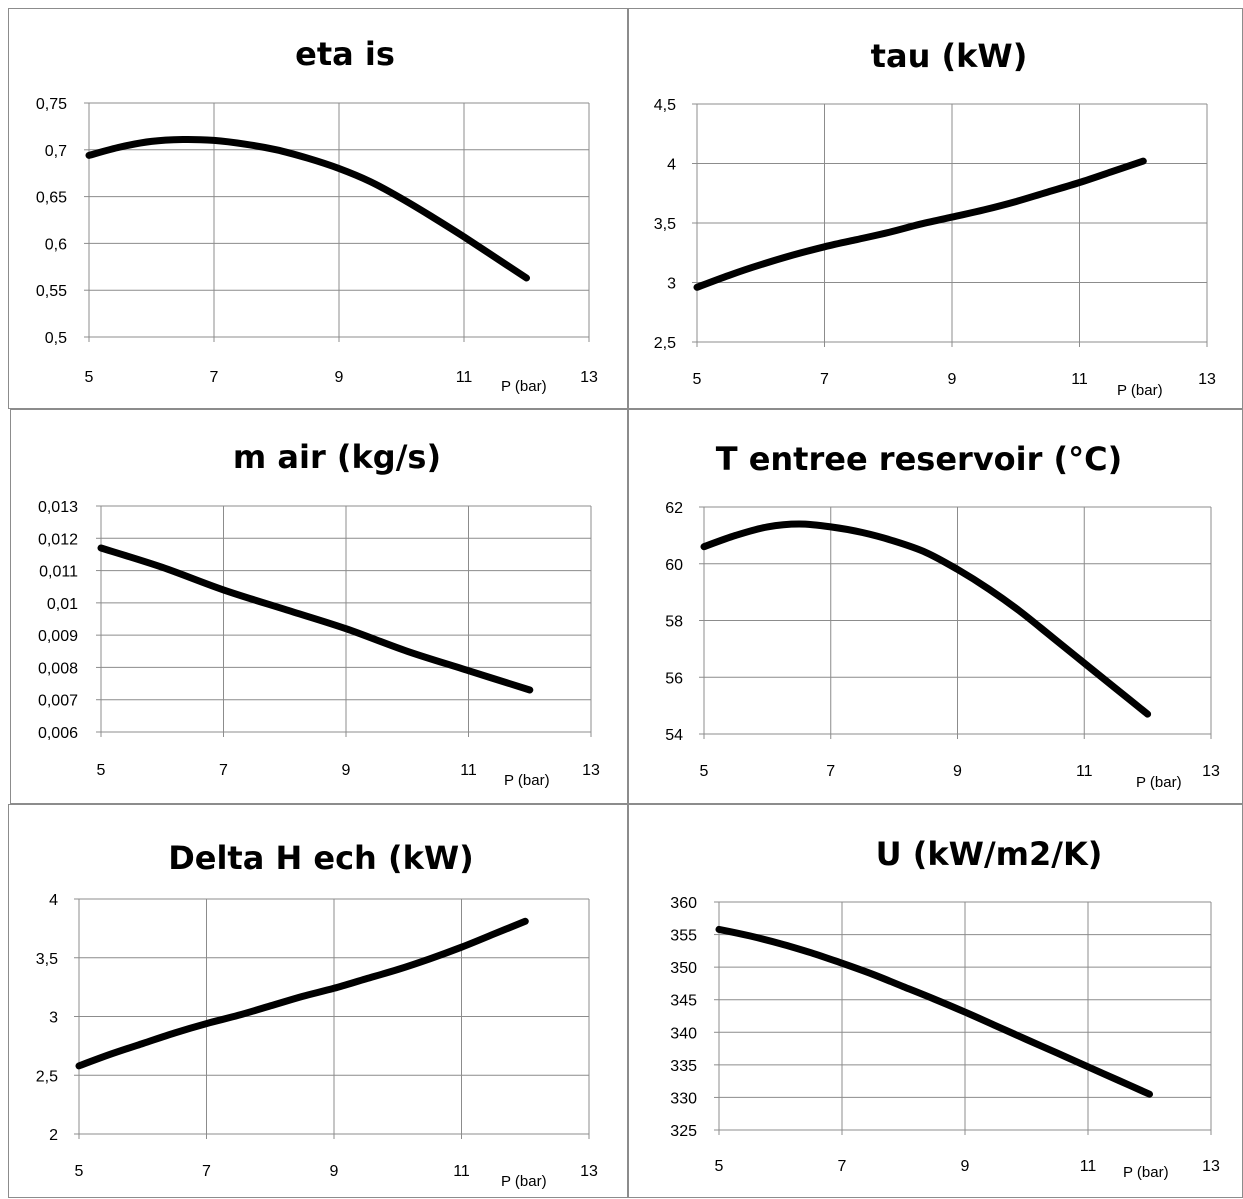 The image size is (1243, 1199). Describe the element at coordinates (58, 539) in the screenshot. I see `y-tick-label: 0,012` at that location.